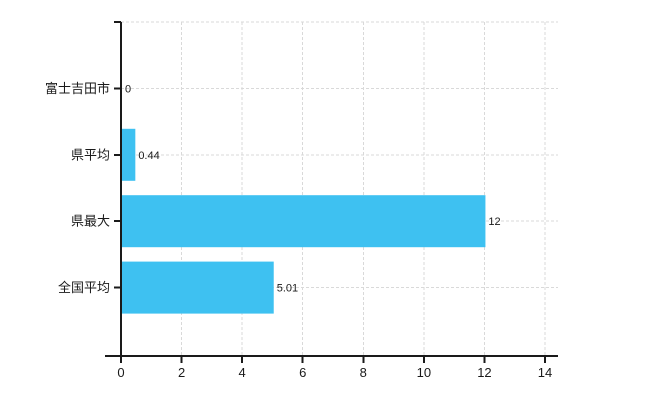 Image resolution: width=650 pixels, height=400 pixels. I want to click on x-tick-label: 12, so click(484, 372).